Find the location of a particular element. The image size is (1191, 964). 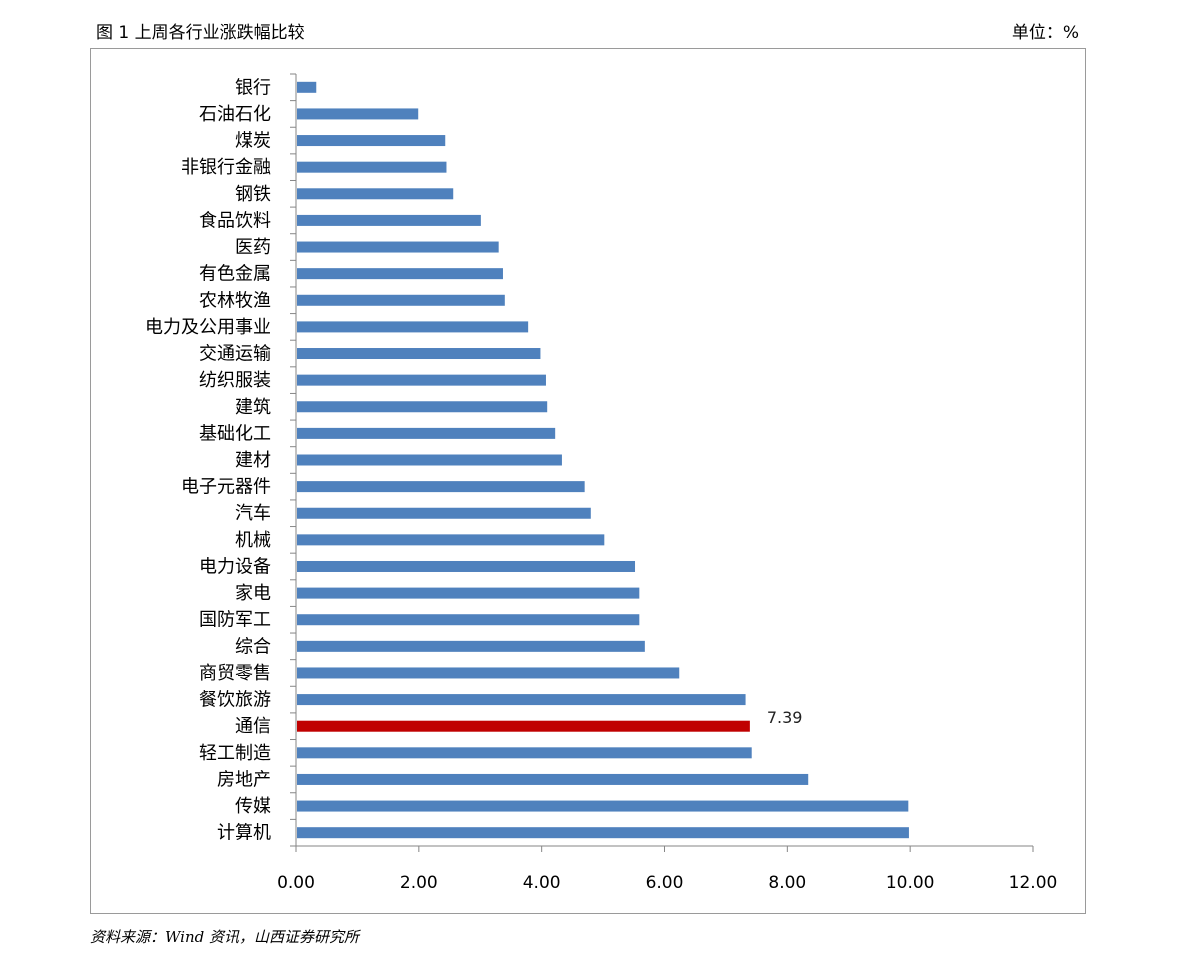

category-label: 银行 is located at coordinates (253, 87).